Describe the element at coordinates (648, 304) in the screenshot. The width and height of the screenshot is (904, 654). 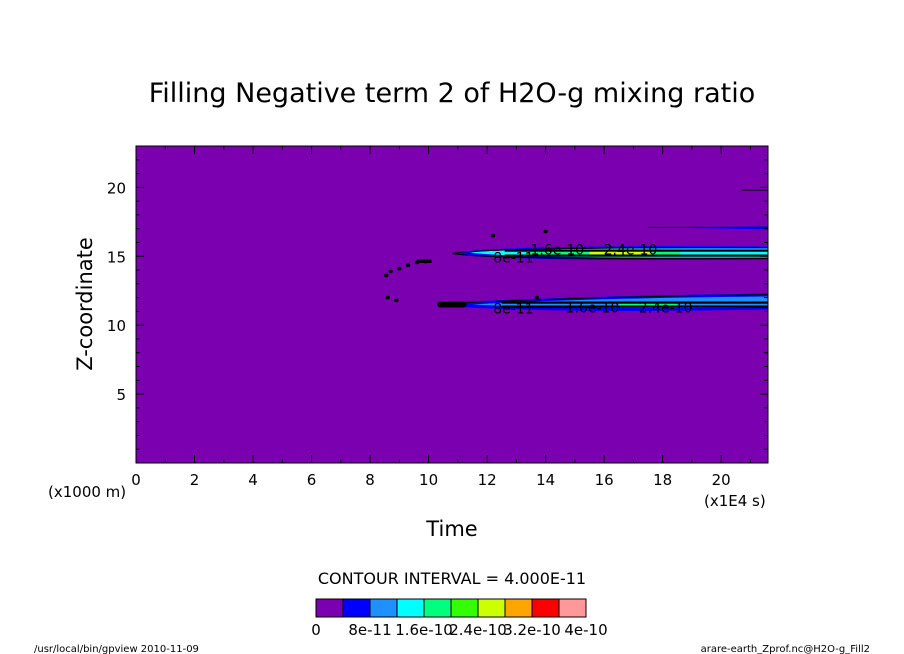
I see `contour-fill-green` at that location.